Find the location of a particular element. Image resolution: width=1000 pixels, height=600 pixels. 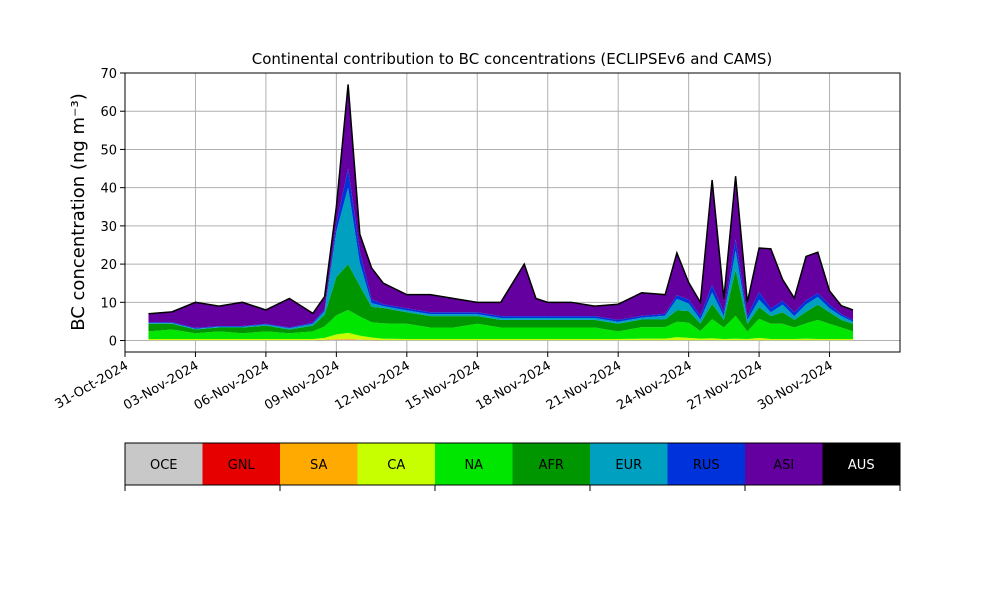

legend-frame is located at coordinates (512, 464).